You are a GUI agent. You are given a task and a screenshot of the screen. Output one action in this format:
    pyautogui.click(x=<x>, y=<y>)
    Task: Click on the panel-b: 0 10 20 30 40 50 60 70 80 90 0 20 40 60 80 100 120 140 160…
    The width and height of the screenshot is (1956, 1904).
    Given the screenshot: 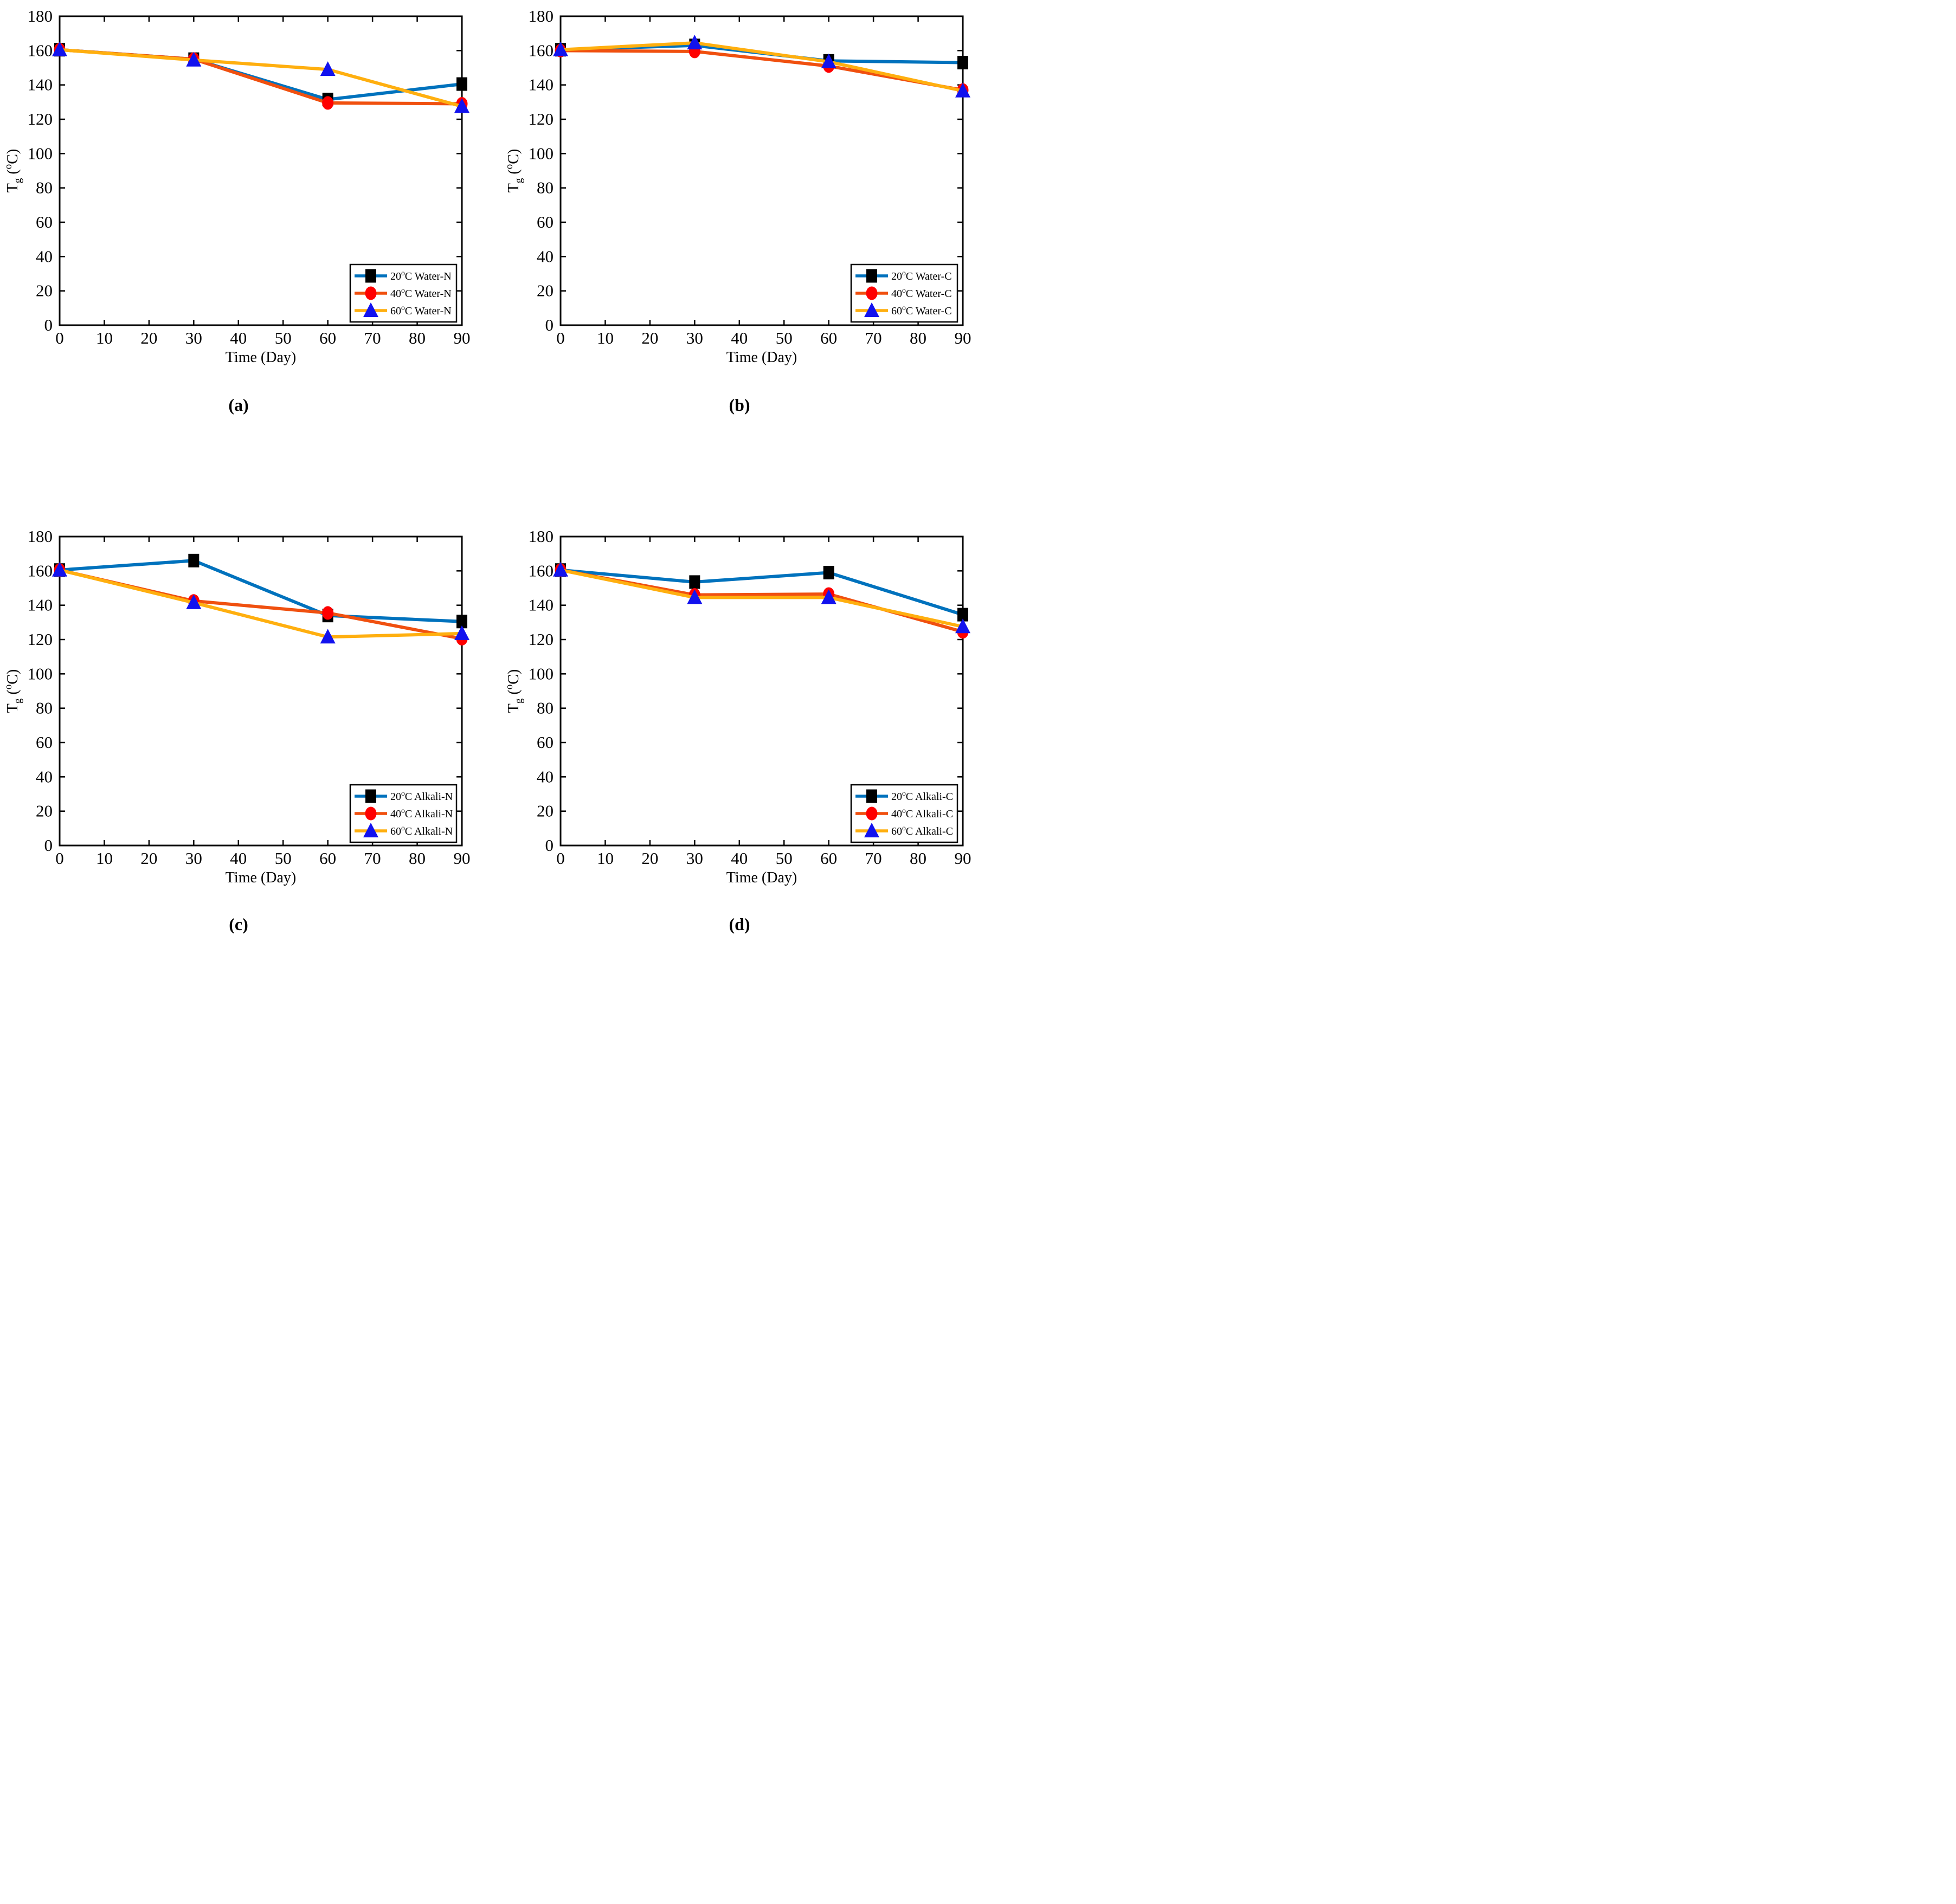 What is the action you would take?
    pyautogui.click(x=738, y=265)
    